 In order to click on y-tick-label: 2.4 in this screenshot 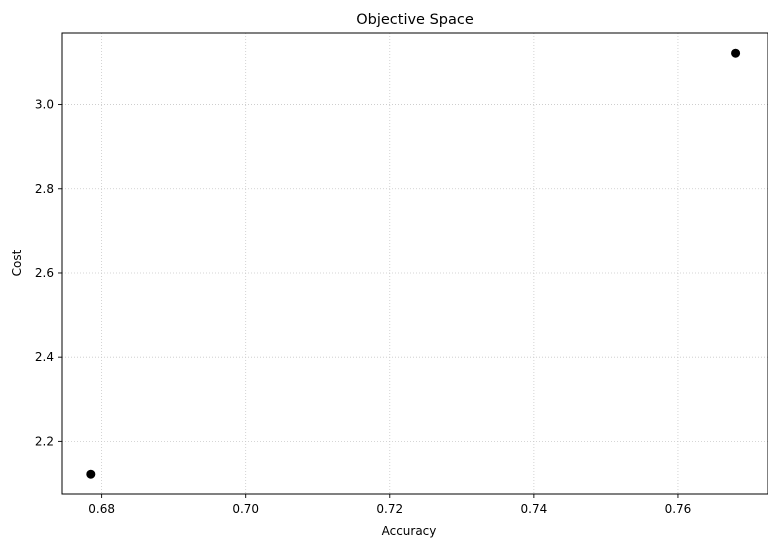, I will do `click(44, 357)`.